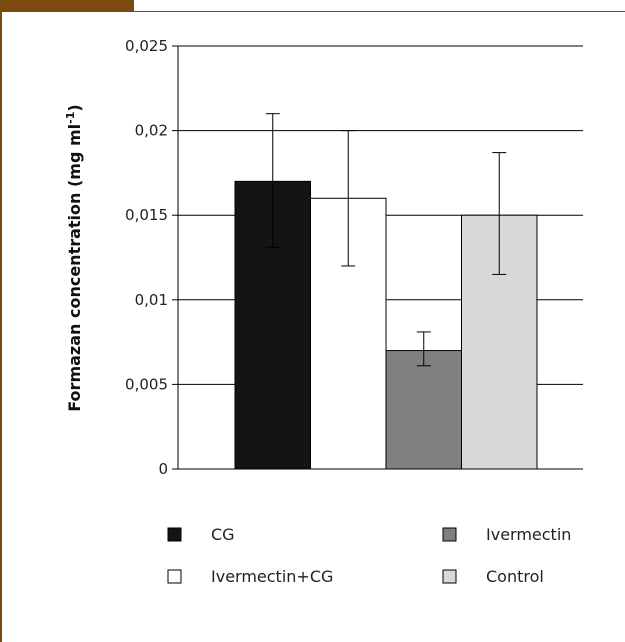 The image size is (625, 642). What do you see at coordinates (515, 576) in the screenshot?
I see `legend-label: Control` at bounding box center [515, 576].